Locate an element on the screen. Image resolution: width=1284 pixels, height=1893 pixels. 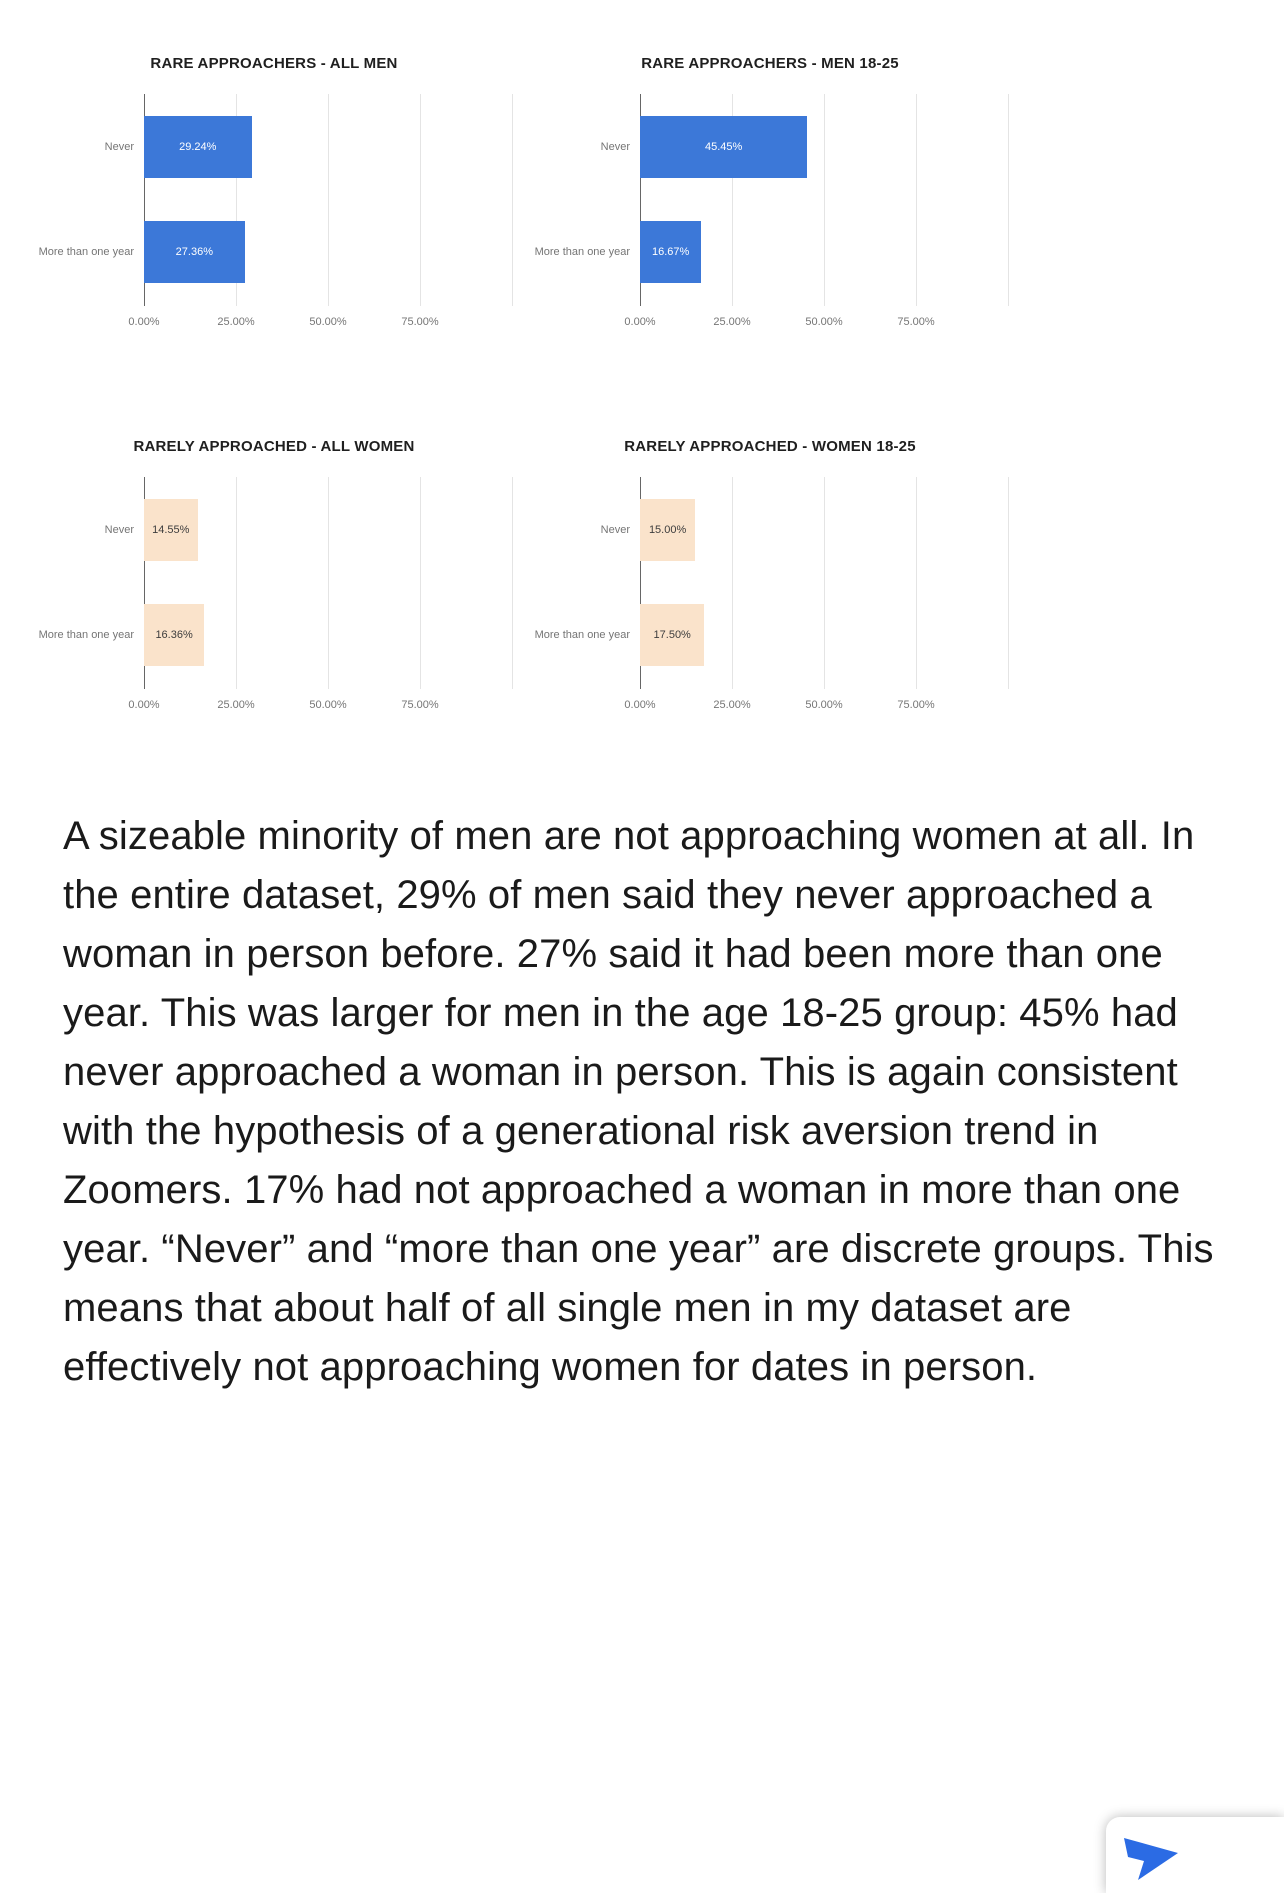
chart-body: Never More than one year 29.24% 27.36% is located at coordinates (274, 200).